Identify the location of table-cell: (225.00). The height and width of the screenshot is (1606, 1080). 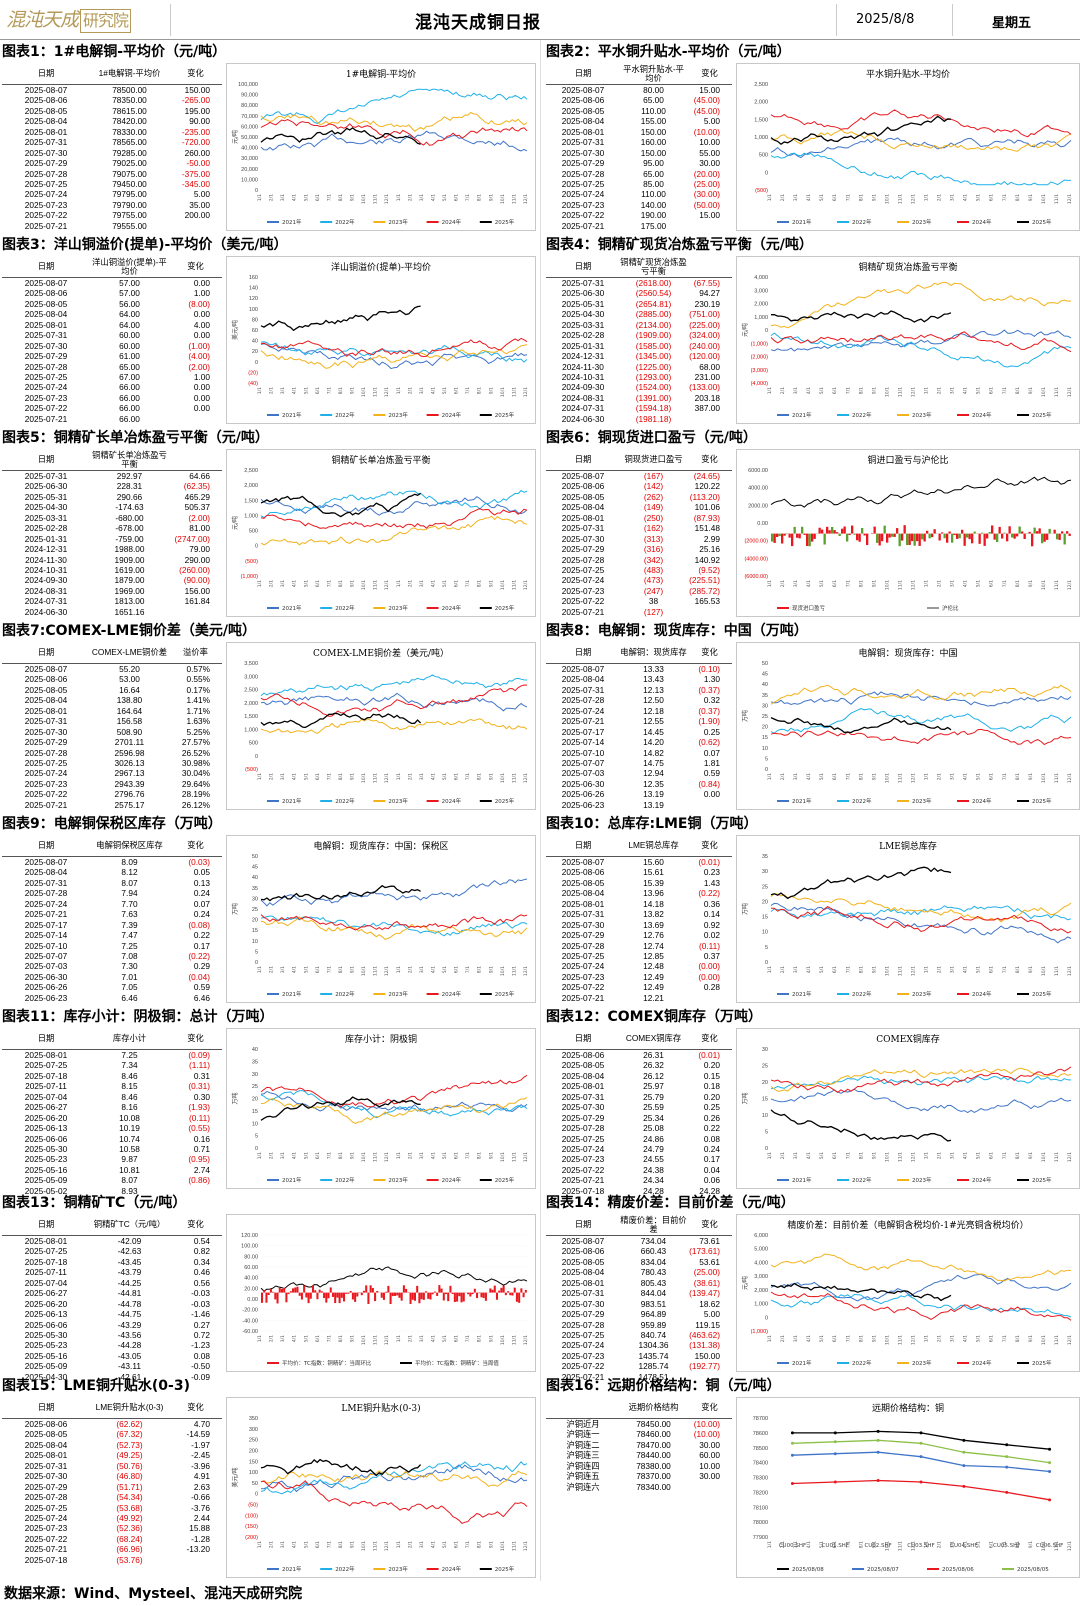
(704, 324).